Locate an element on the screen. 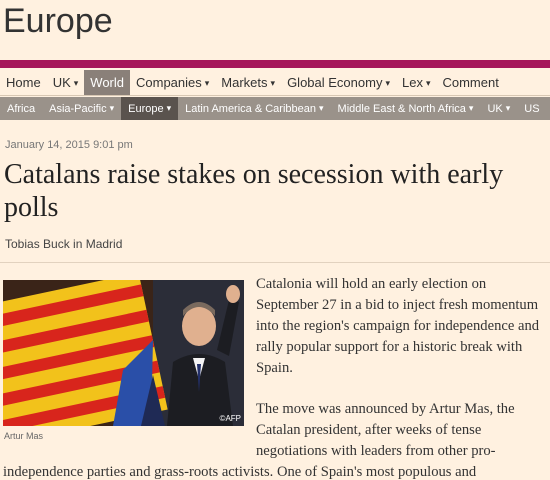  subnav-item-africa: Africa is located at coordinates (21, 109).